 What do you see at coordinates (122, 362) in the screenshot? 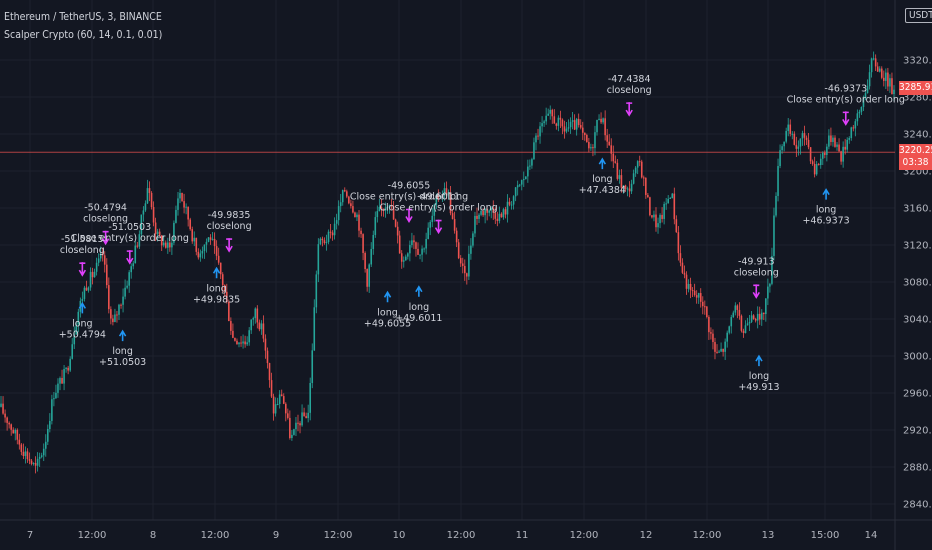
I see `entry-label: +51.0503` at bounding box center [122, 362].